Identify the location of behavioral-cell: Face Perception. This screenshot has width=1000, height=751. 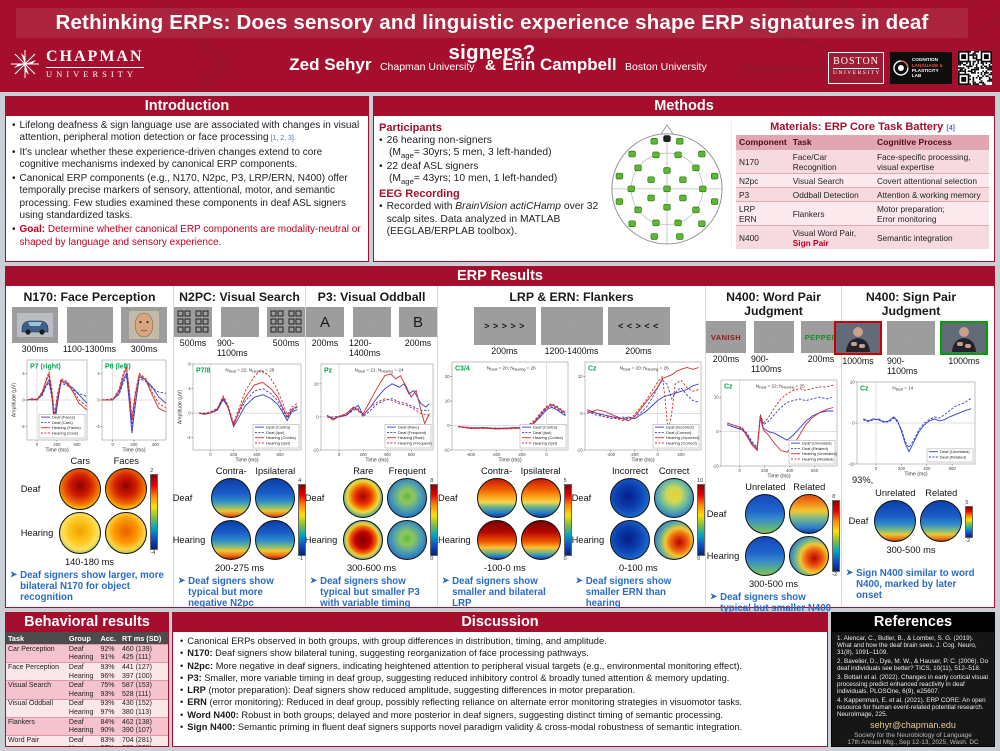
(36, 667).